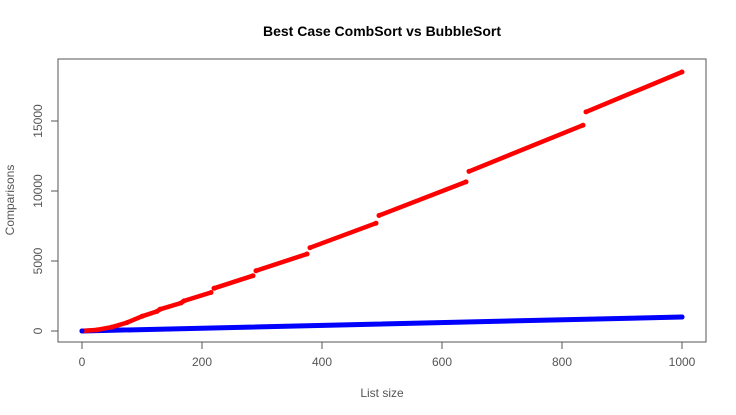  What do you see at coordinates (38, 121) in the screenshot?
I see `y-tick-label: 15000` at bounding box center [38, 121].